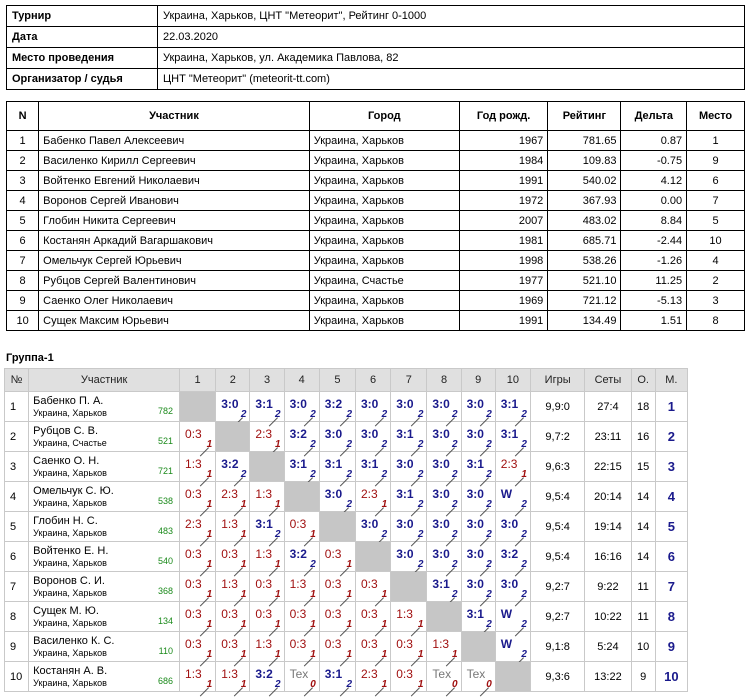  I want to click on player-city: Украина, Харьков, so click(70, 592).